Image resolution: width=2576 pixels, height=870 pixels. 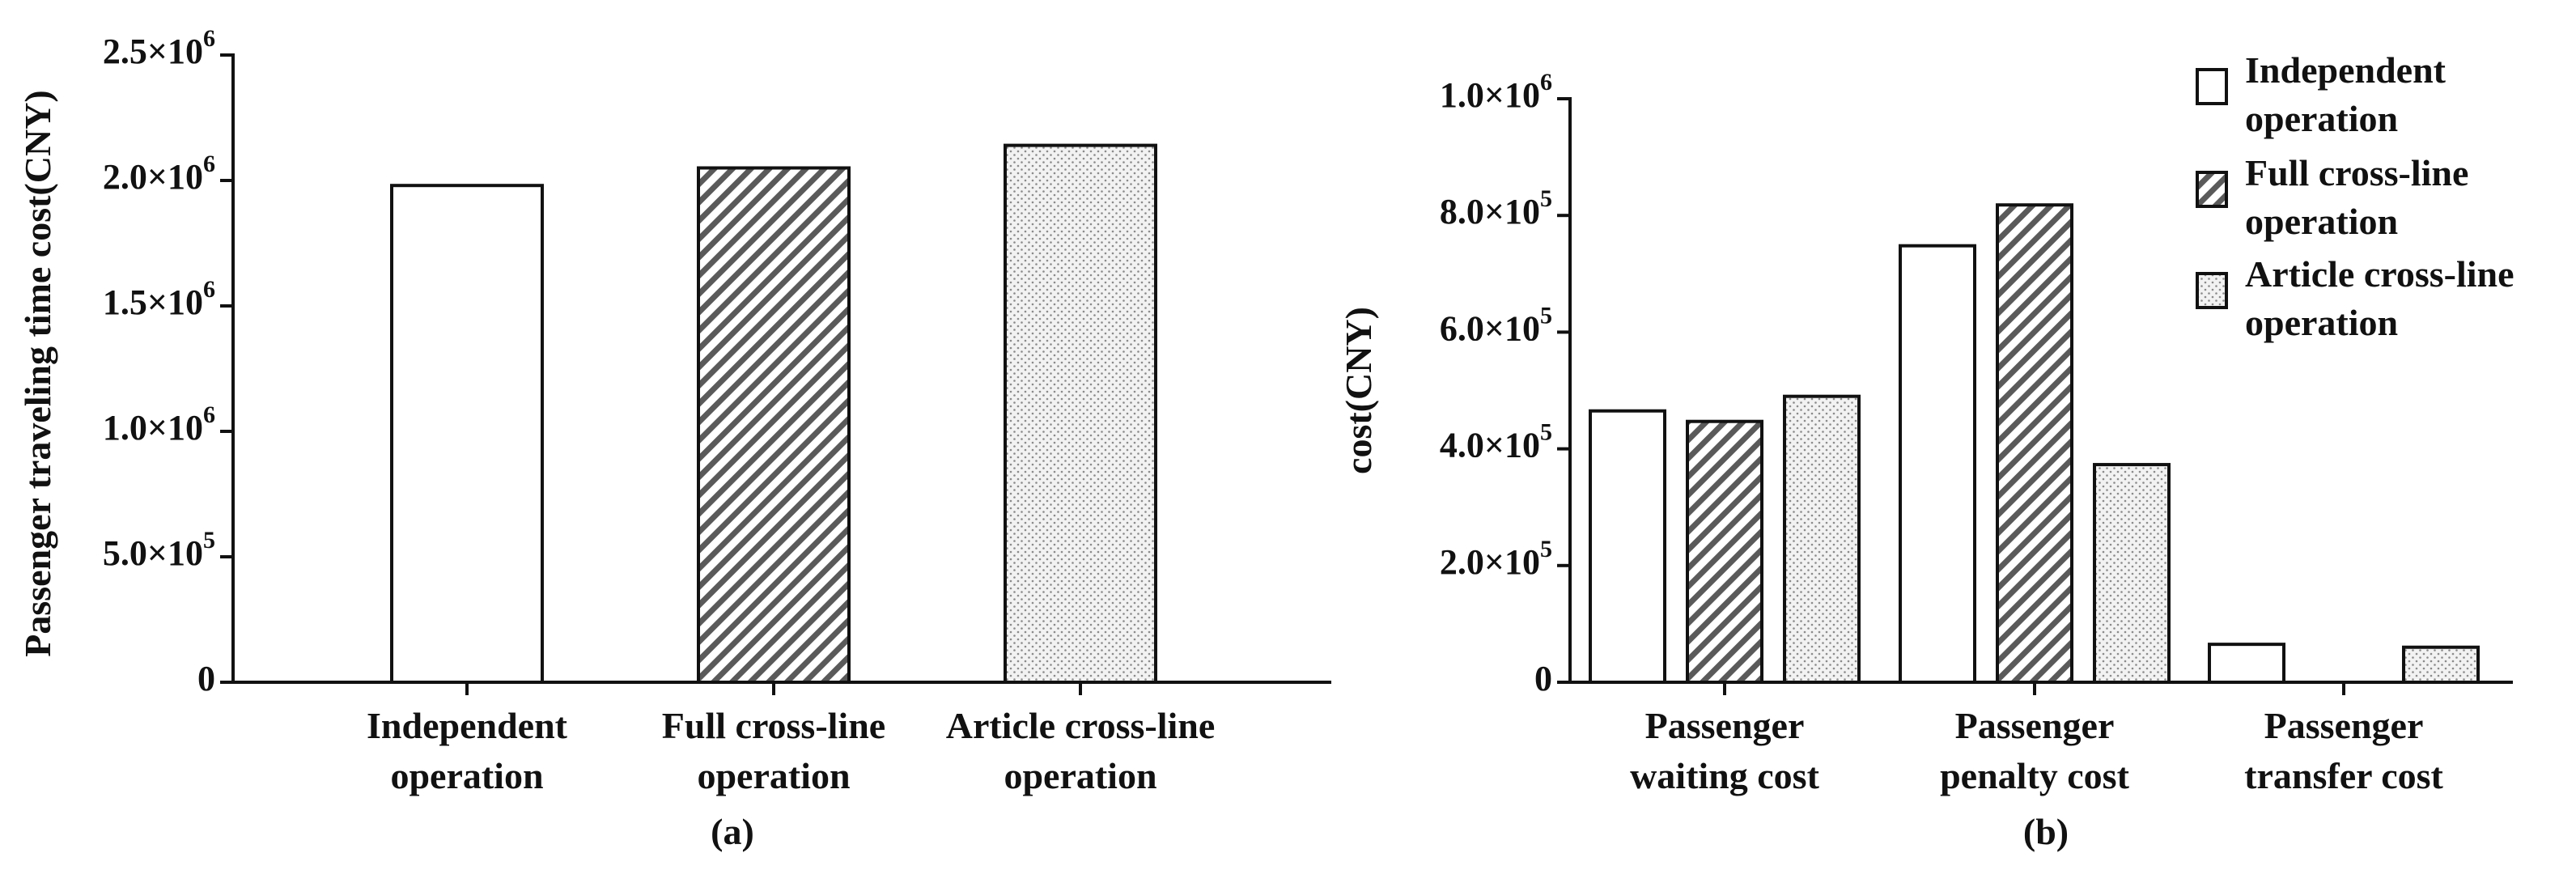 I want to click on y-tick-label-2: 1.0×10⁶, so click(x=159, y=424).